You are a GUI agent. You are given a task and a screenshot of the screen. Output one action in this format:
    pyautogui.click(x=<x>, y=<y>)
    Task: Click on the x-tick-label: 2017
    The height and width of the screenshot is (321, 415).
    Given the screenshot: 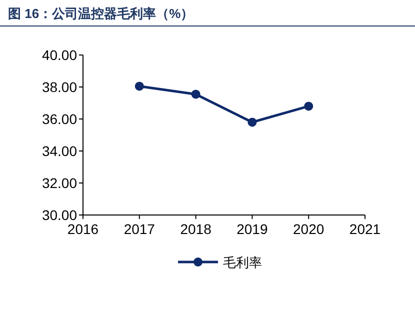 What is the action you would take?
    pyautogui.click(x=140, y=229)
    